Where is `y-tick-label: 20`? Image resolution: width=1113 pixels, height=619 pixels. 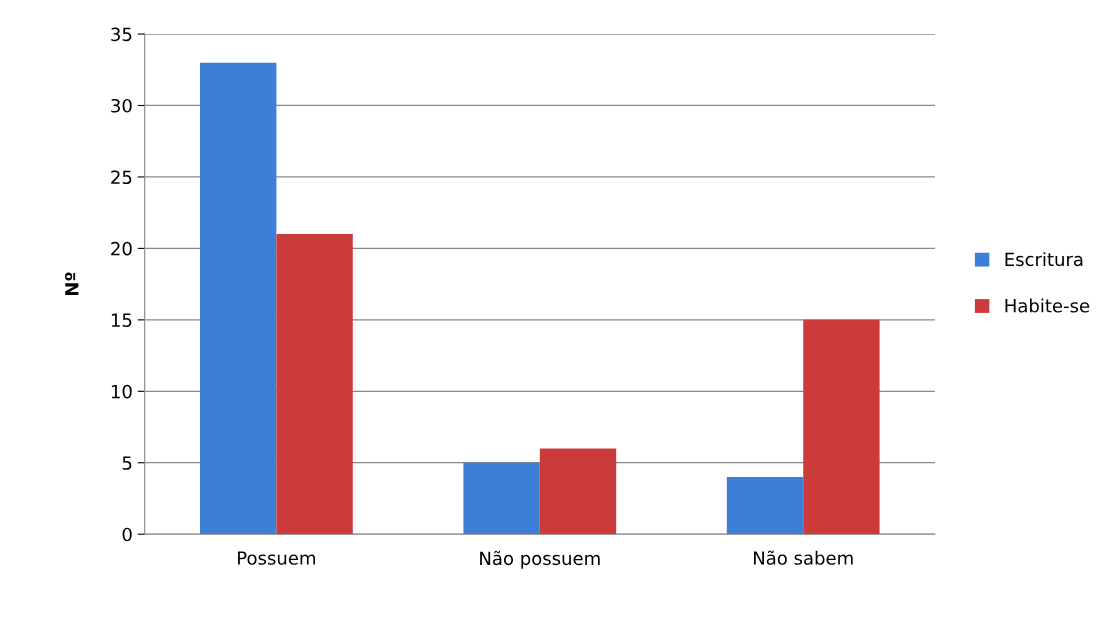 y-tick-label: 20 is located at coordinates (121, 248).